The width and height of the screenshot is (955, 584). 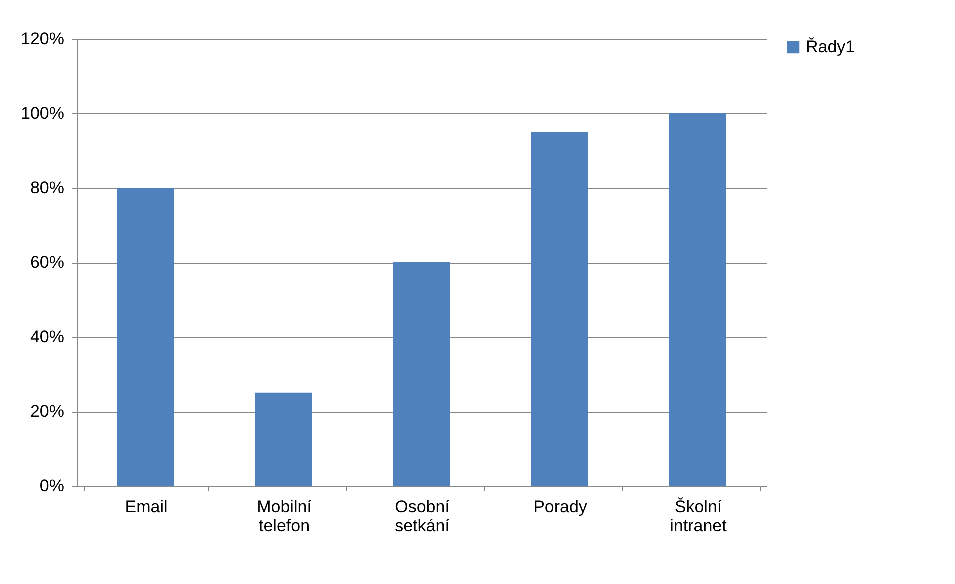 What do you see at coordinates (699, 517) in the screenshot?
I see `x-tick-label: Školní intranet` at bounding box center [699, 517].